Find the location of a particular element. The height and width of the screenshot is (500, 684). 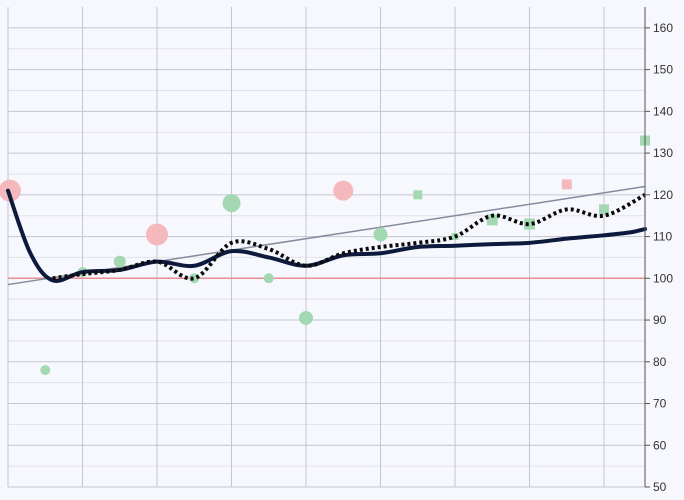

y-tick-label: 60 is located at coordinates (660, 445).